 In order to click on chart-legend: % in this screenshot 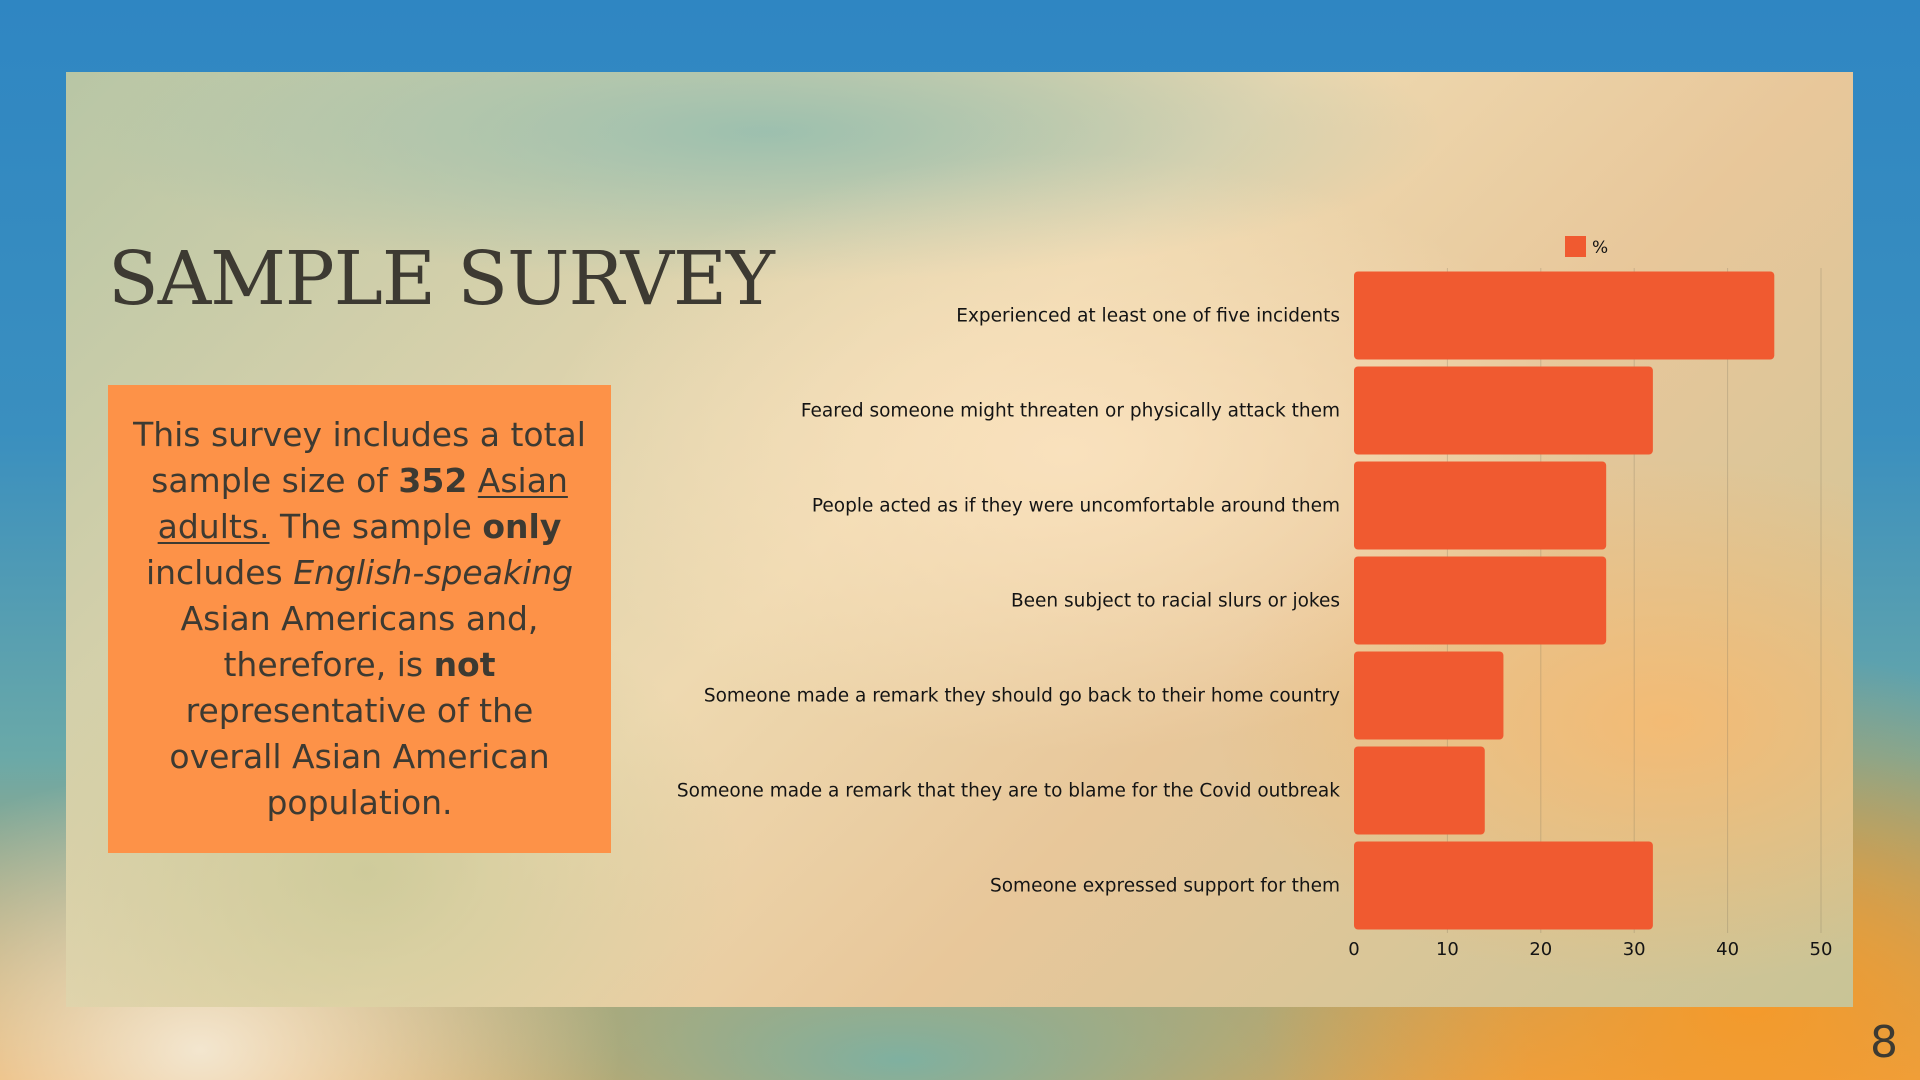, I will do `click(1586, 247)`.